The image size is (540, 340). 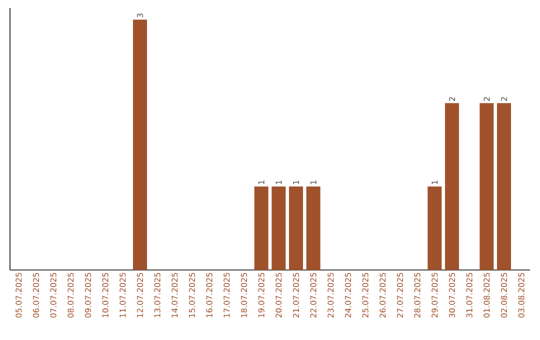 What do you see at coordinates (279, 295) in the screenshot?
I see `x-tick-label: 20.07.2025` at bounding box center [279, 295].